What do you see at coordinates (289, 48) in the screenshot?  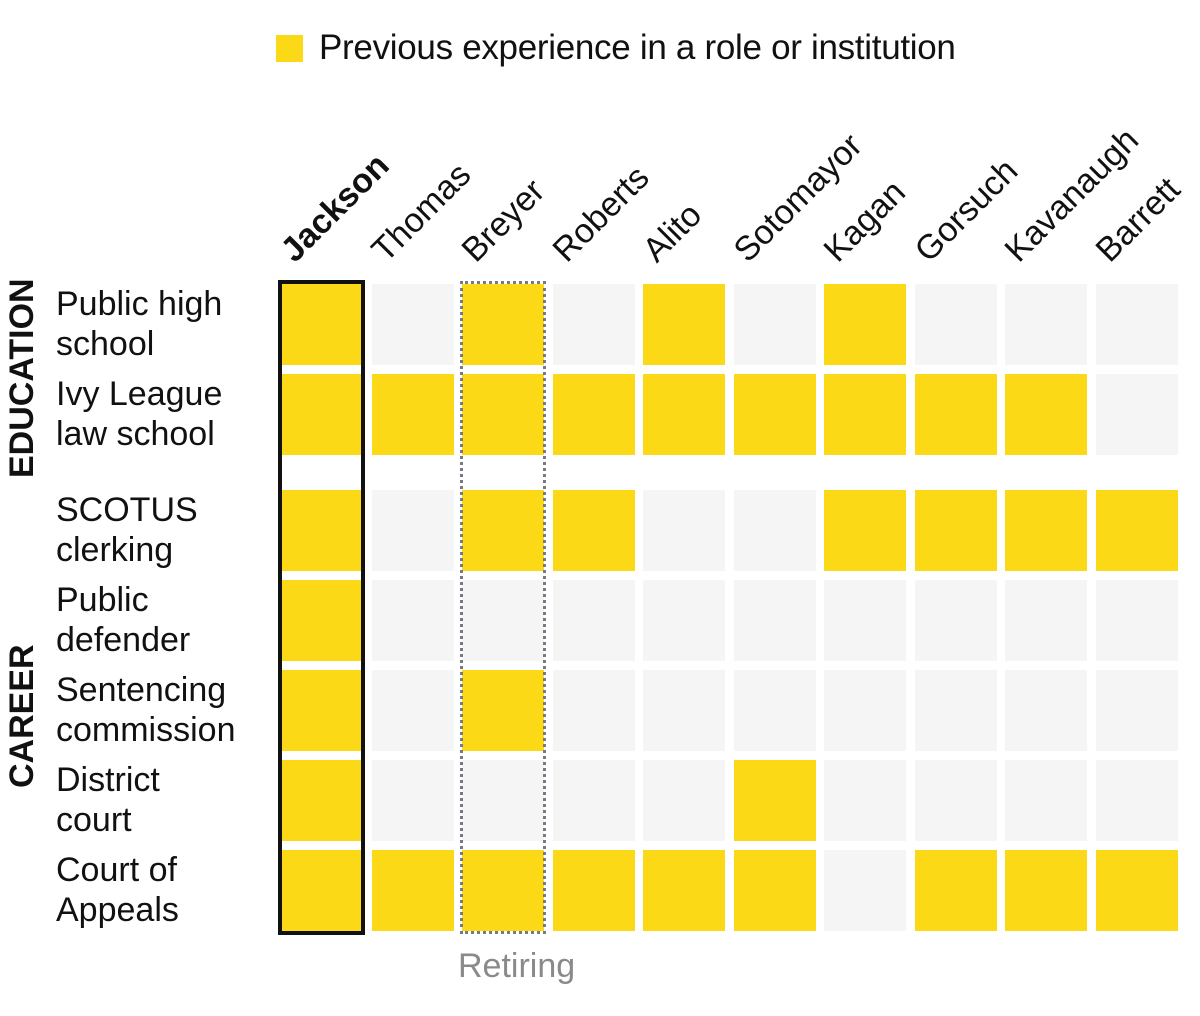 I see `legend-swatch` at bounding box center [289, 48].